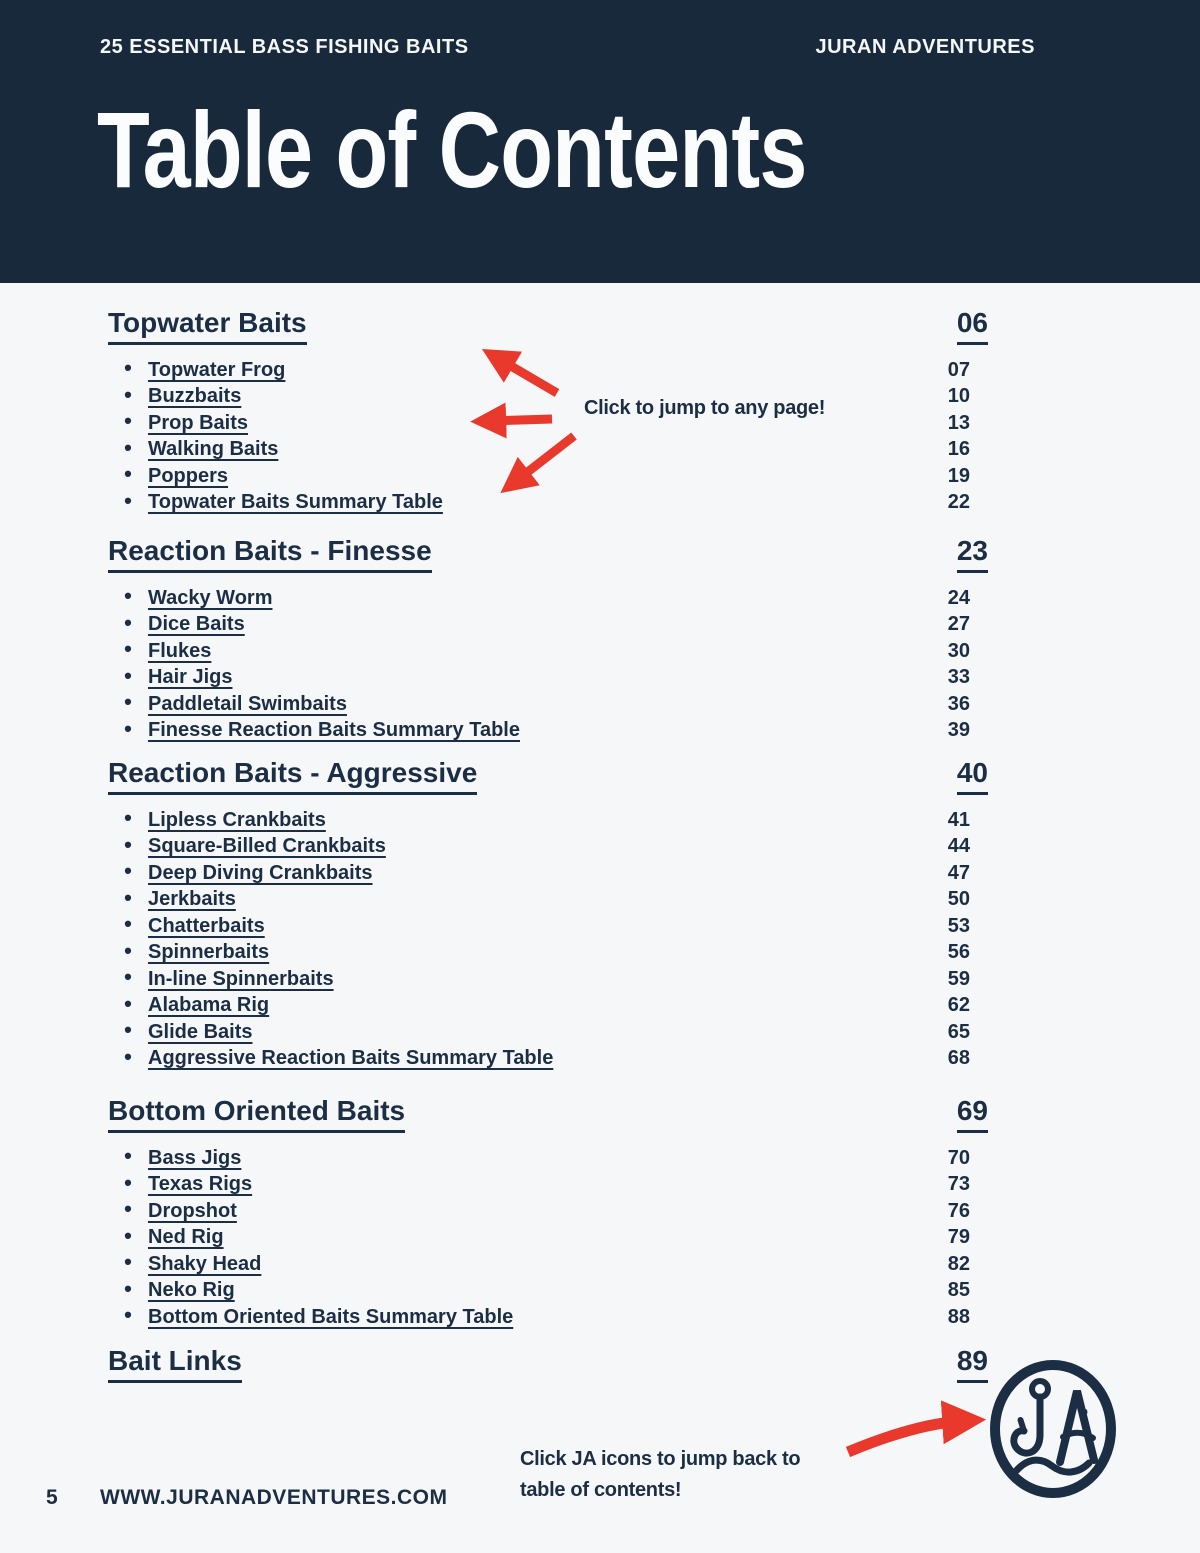 This screenshot has width=1200, height=1553. What do you see at coordinates (548, 1238) in the screenshot?
I see `toc-entry: Ned Rig 79` at bounding box center [548, 1238].